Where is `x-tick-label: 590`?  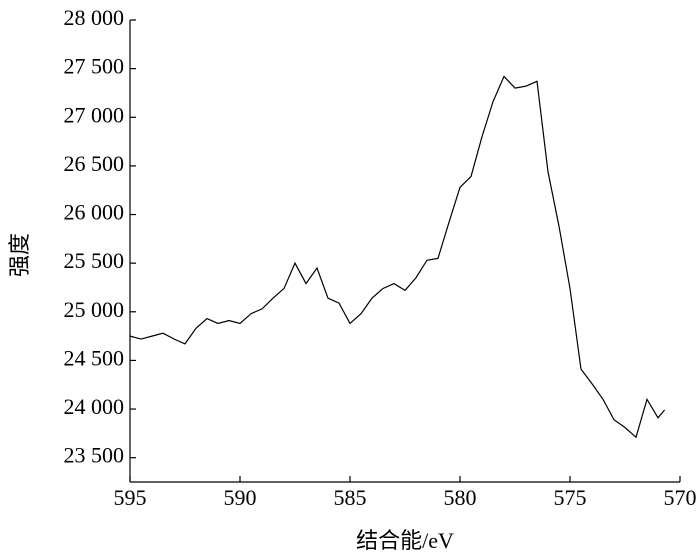 x-tick-label: 590 is located at coordinates (240, 497).